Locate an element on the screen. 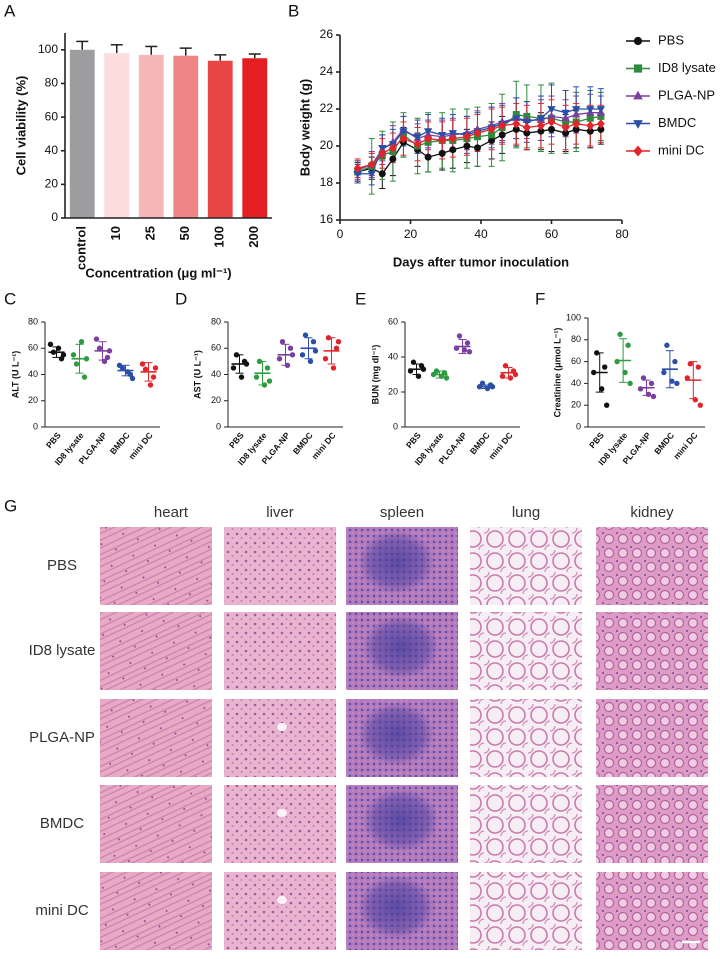  bar is located at coordinates (117, 135).